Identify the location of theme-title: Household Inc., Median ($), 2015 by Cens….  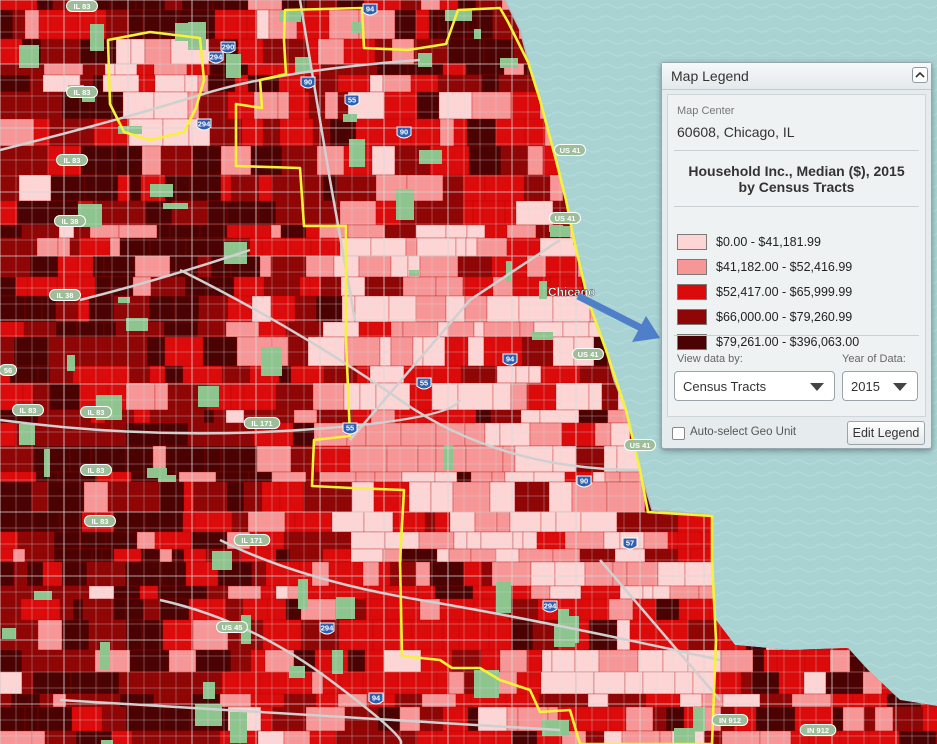
(796, 179).